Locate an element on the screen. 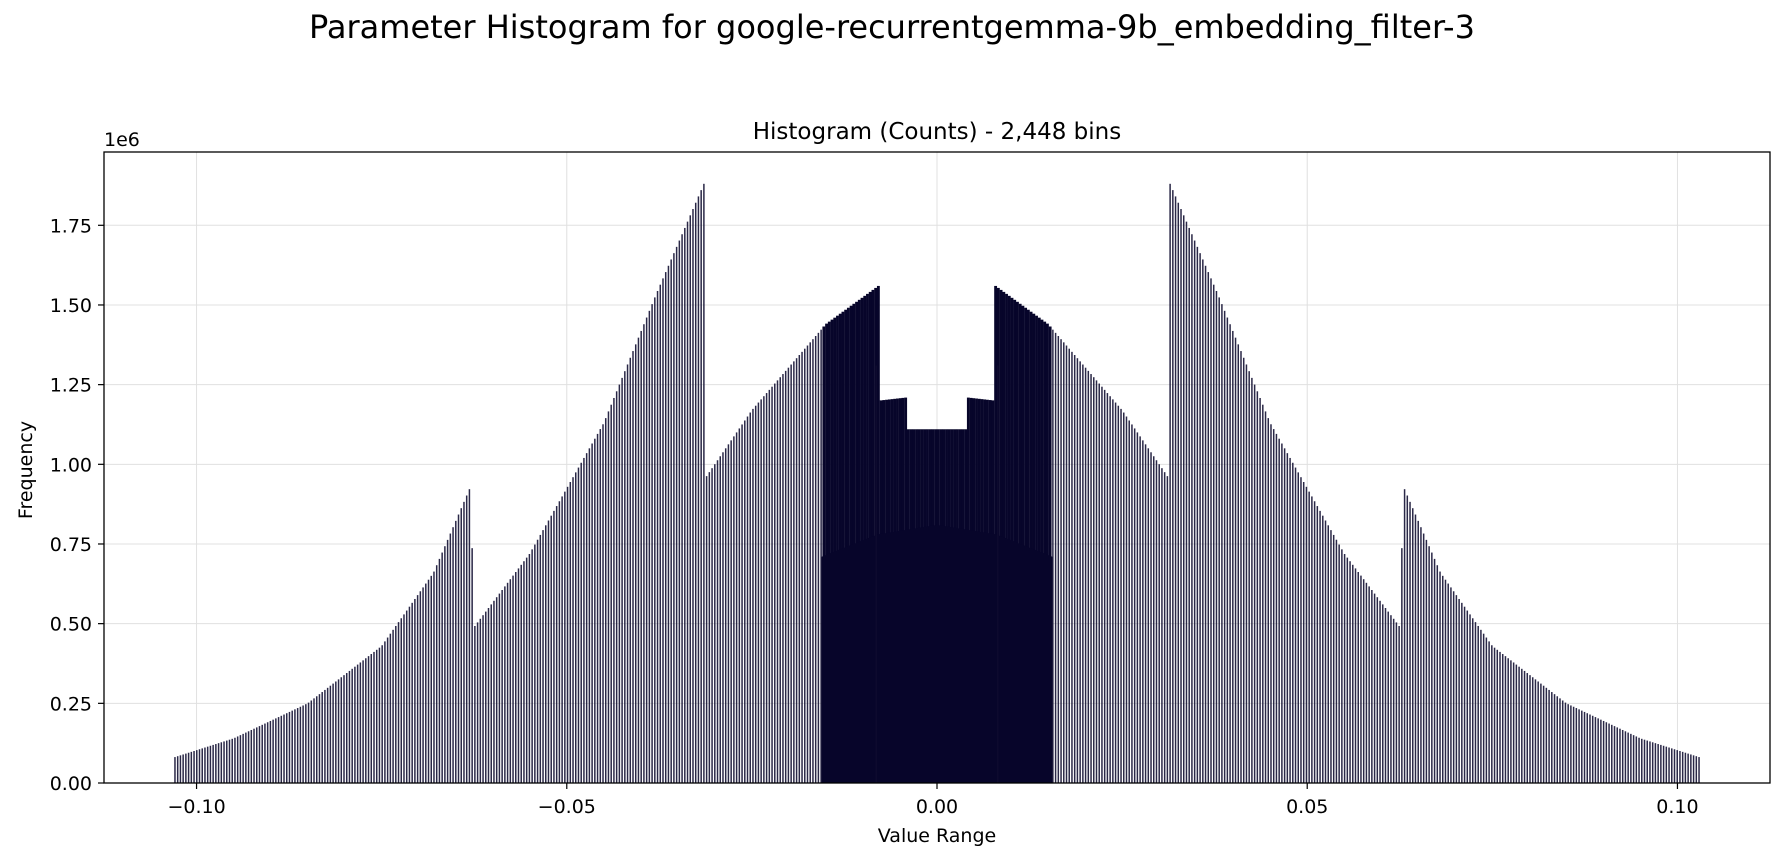 The width and height of the screenshot is (1784, 860). x-tick-label: 0.10 is located at coordinates (1677, 807).